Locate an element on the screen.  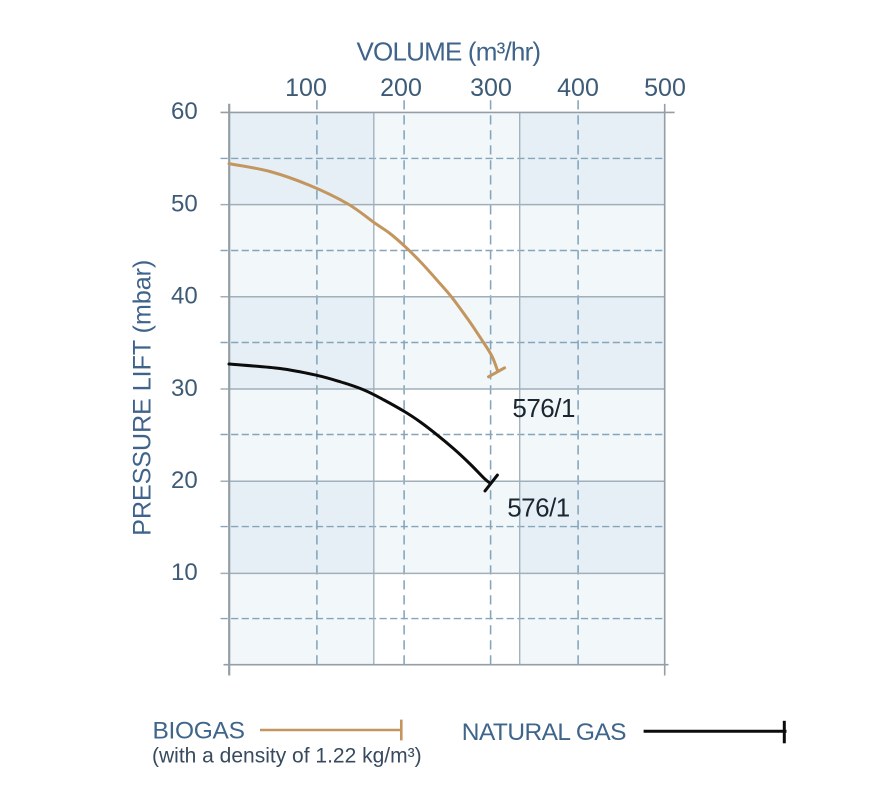
svg-text: NATURAL GAS is located at coordinates (544, 732).